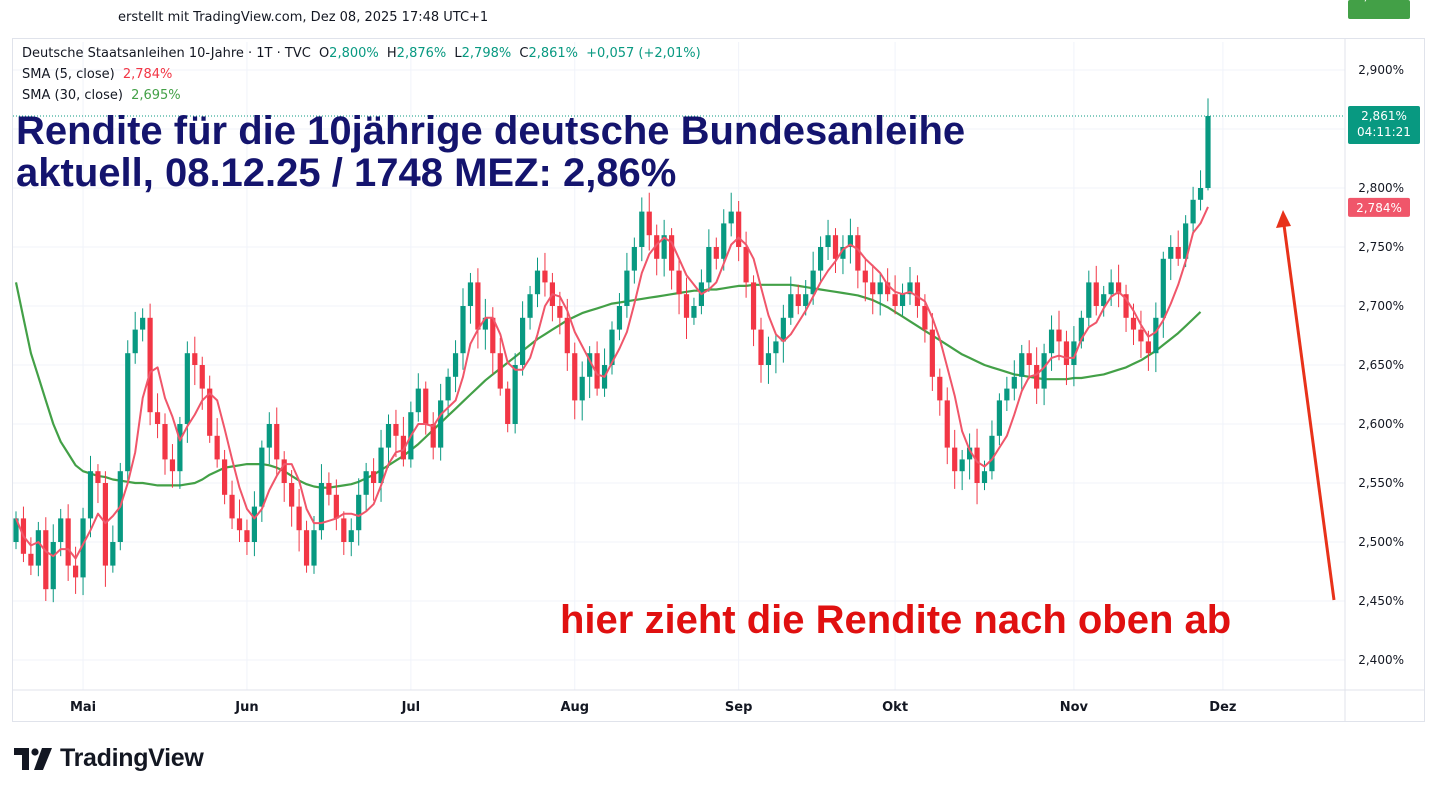 Image resolution: width=1438 pixels, height=798 pixels. I want to click on y-tick-label: 2,450%, so click(1381, 601).